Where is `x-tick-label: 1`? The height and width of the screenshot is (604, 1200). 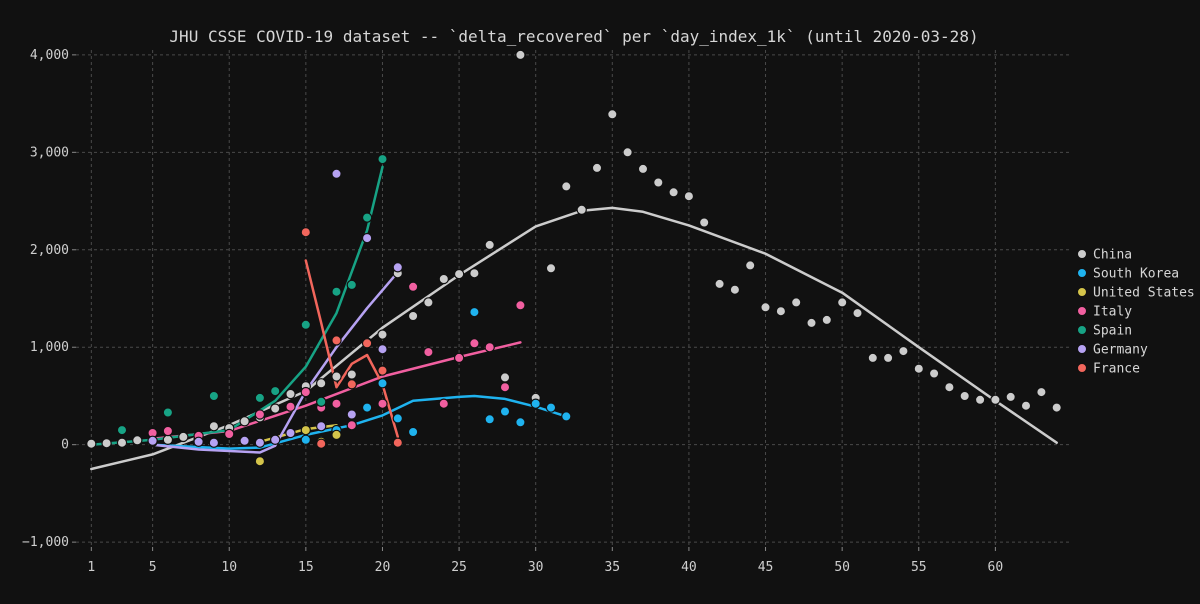
x-tick-label: 1 is located at coordinates (91, 567).